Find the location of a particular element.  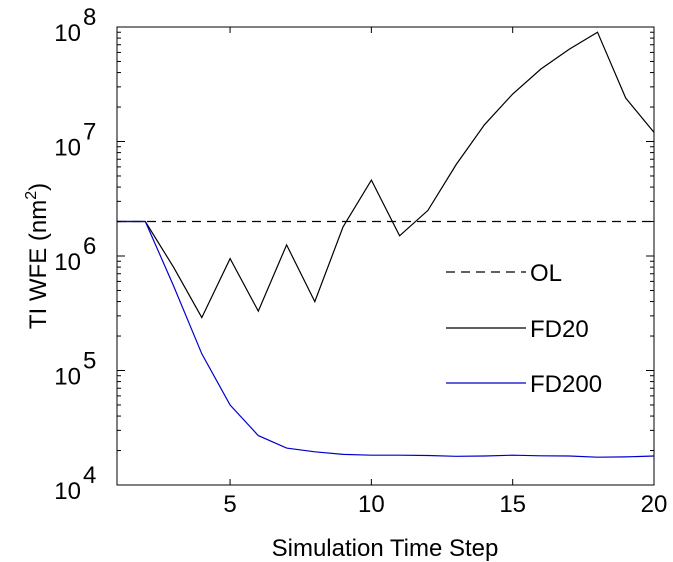

x-axis-label: Simulation Time Step is located at coordinates (385, 548).